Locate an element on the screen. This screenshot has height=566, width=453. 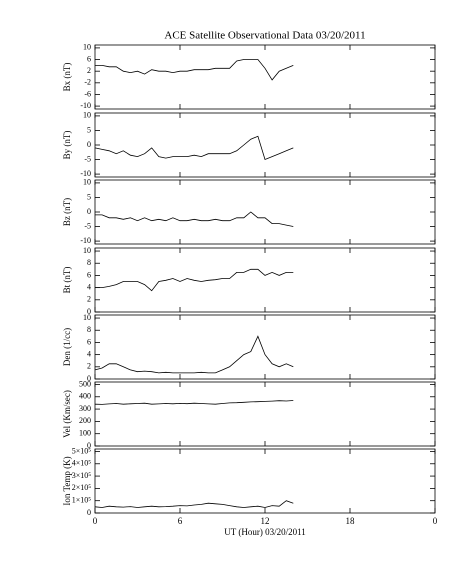
y-axis-label: Vel (Km/sec) is located at coordinates (67, 414).